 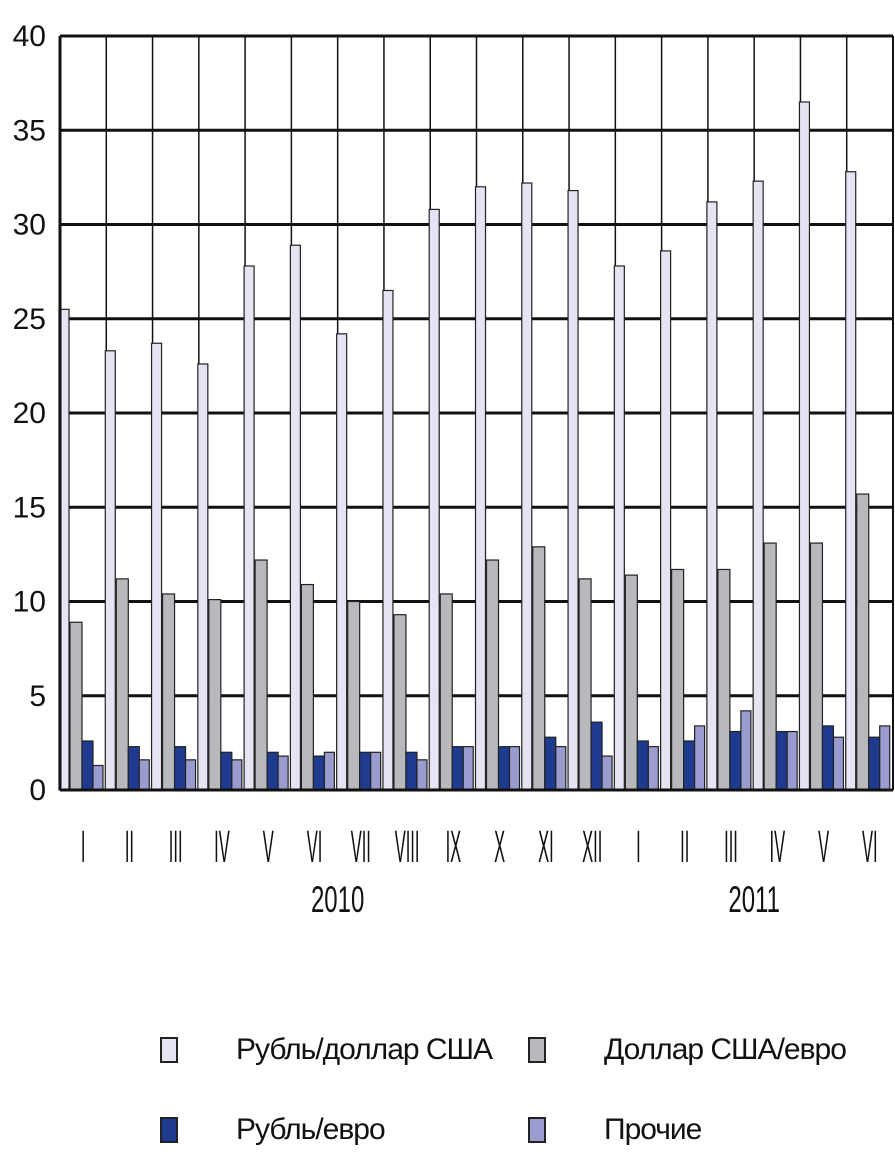 I want to click on x-tick-label: XI, so click(x=546, y=847).